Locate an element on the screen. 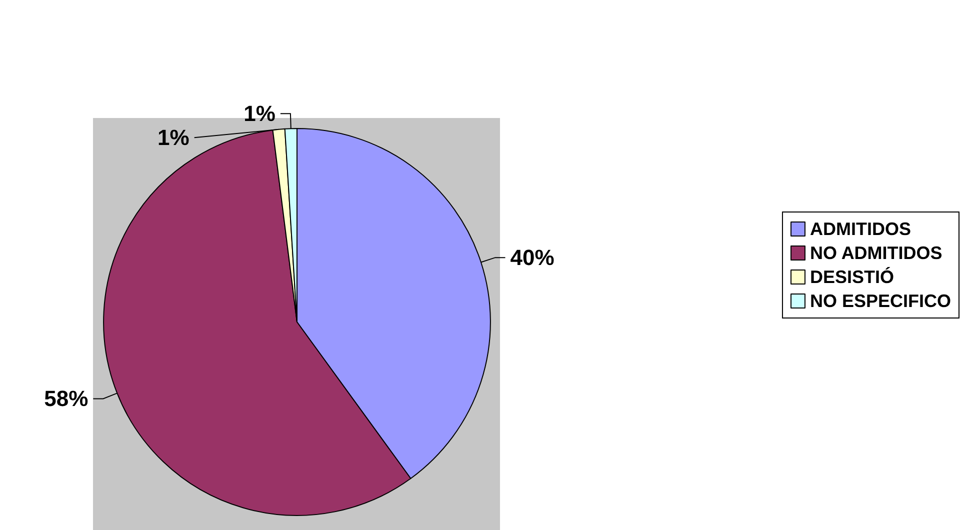 The image size is (965, 530). data-label: 58% is located at coordinates (66, 399).